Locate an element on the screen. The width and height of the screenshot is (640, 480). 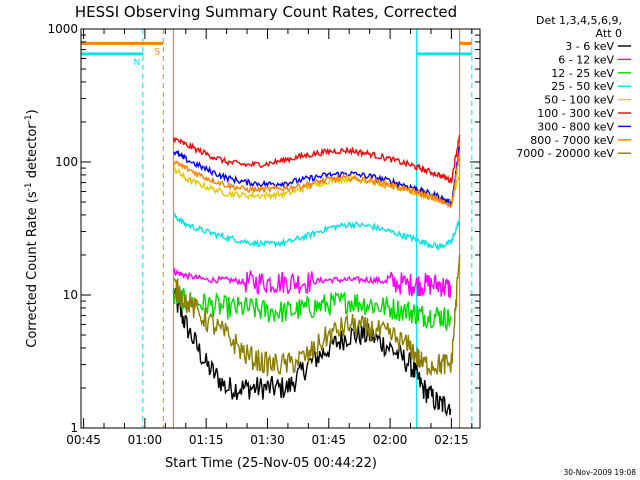
y-tick-label-2: 100 is located at coordinates (66, 162).